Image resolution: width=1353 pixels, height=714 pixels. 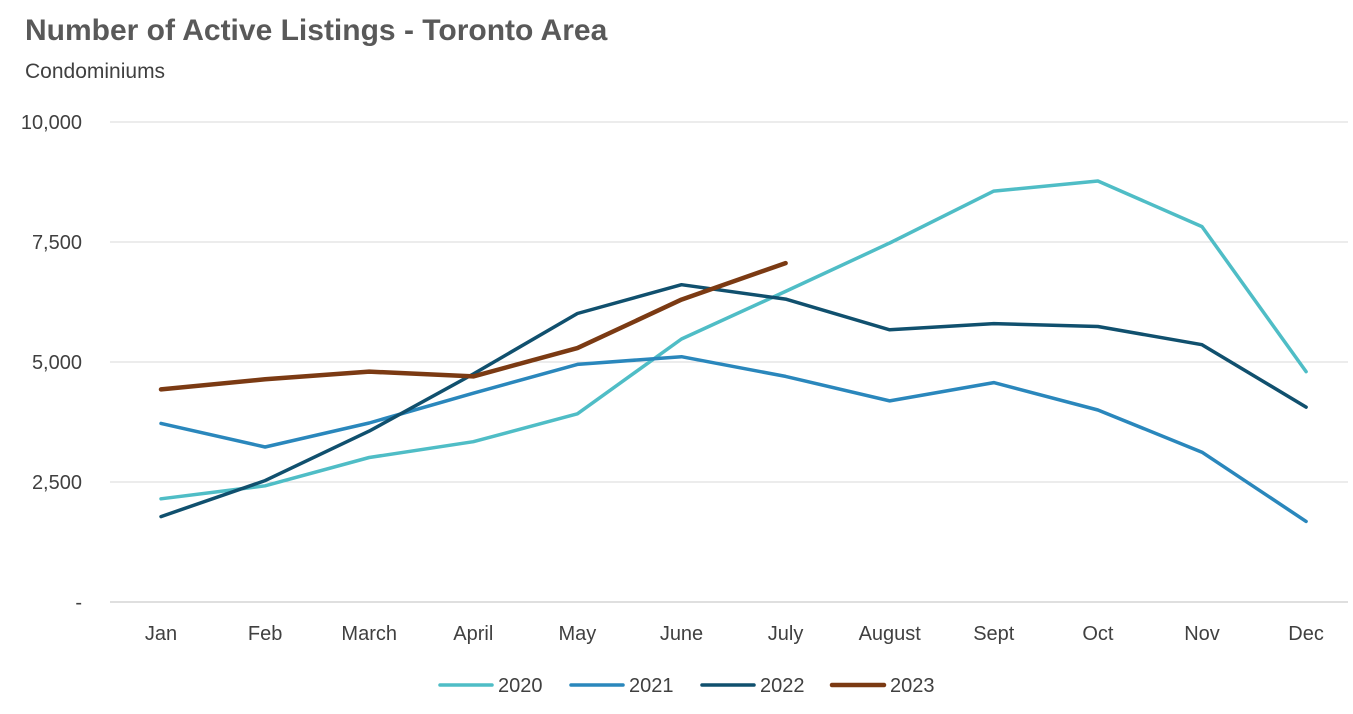 I want to click on x-tick-label: June, so click(x=681, y=634).